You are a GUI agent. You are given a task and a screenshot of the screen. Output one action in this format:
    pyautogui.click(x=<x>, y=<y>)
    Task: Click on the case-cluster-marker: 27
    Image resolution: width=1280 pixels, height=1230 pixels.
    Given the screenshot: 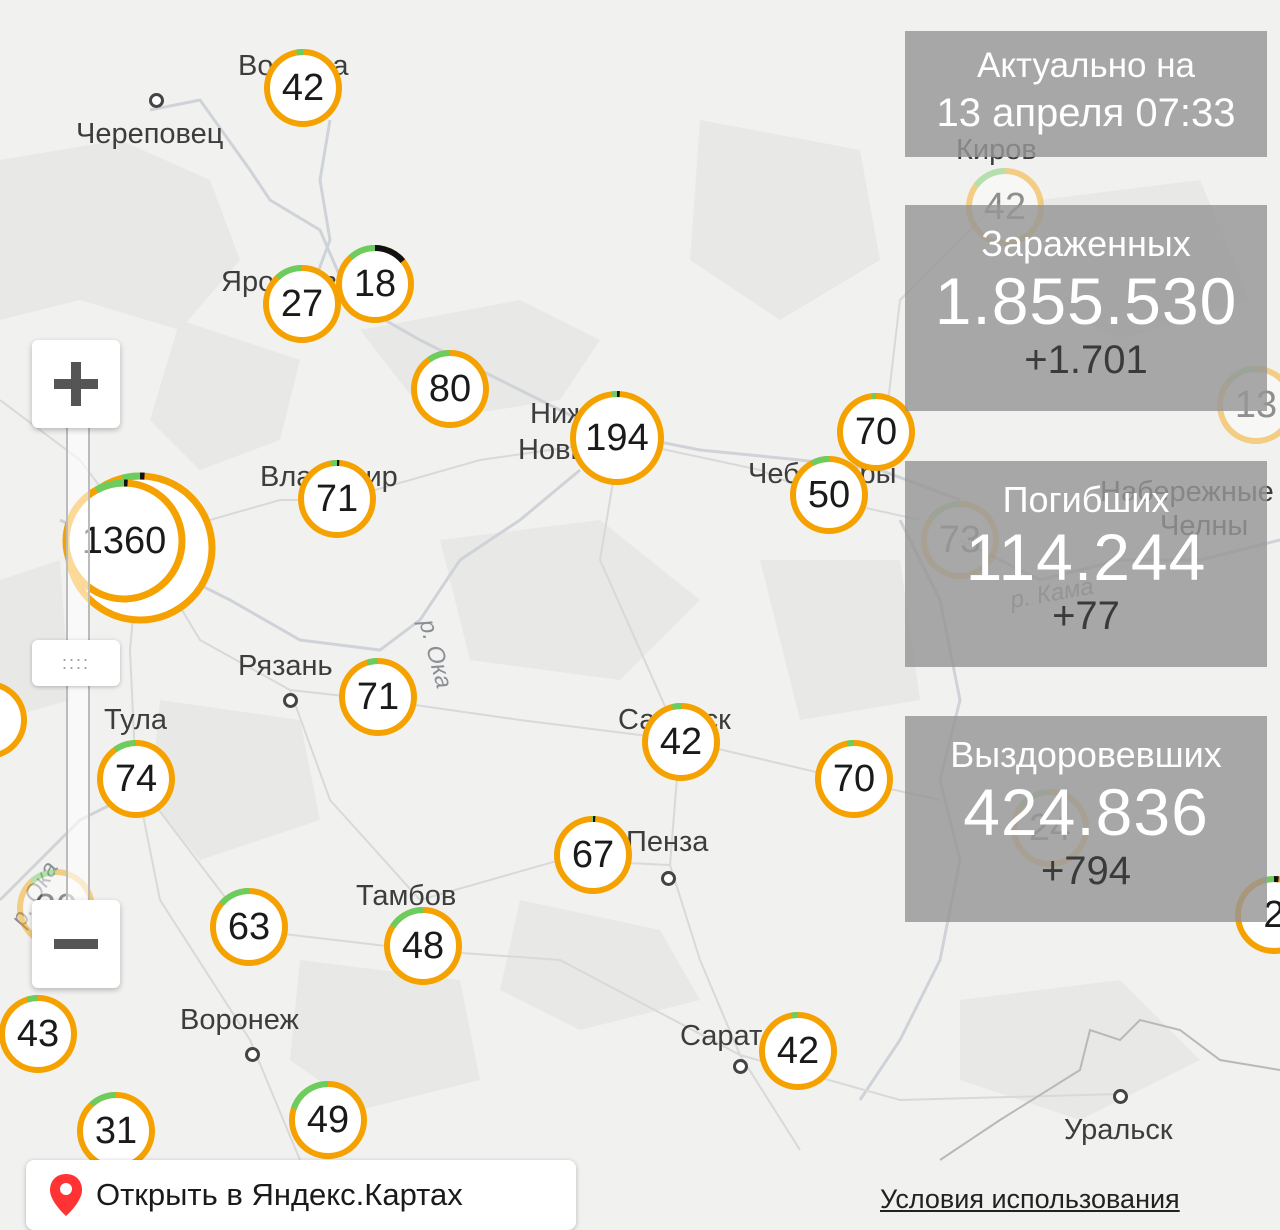 What is the action you would take?
    pyautogui.click(x=302, y=304)
    